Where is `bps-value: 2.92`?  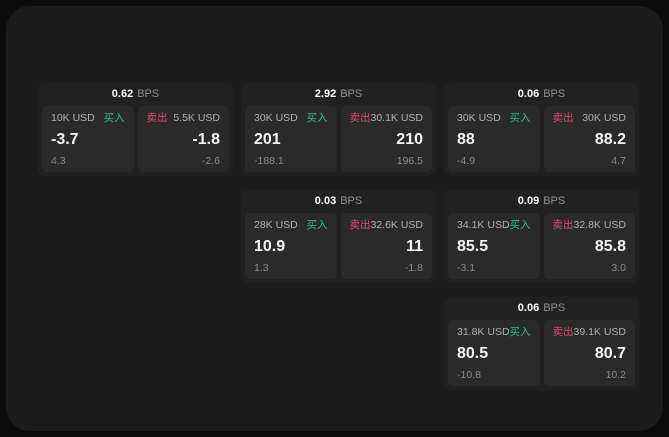
bps-value: 2.92 is located at coordinates (325, 94).